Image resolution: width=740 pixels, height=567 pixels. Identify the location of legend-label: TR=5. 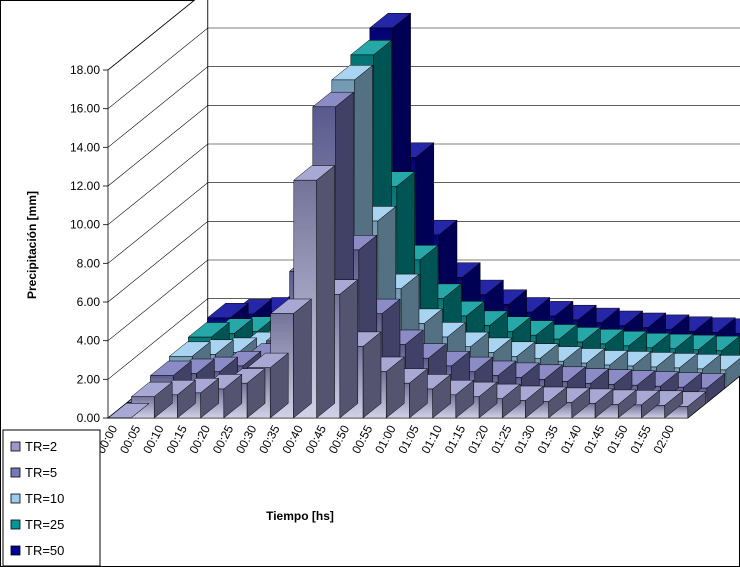
(41, 472).